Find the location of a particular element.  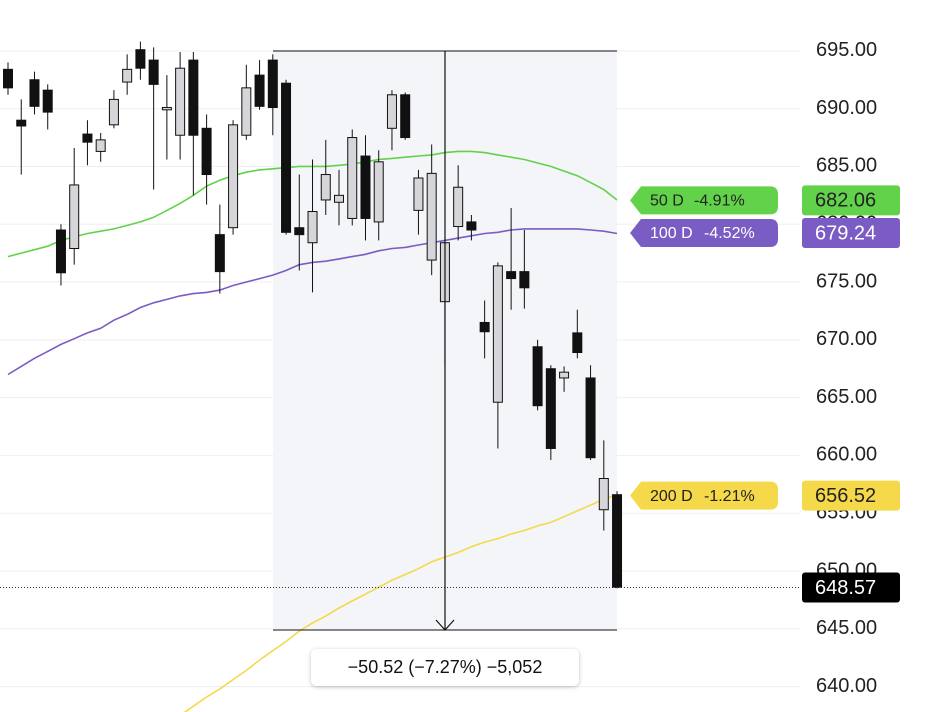

ma-change: -4.52% is located at coordinates (729, 233).